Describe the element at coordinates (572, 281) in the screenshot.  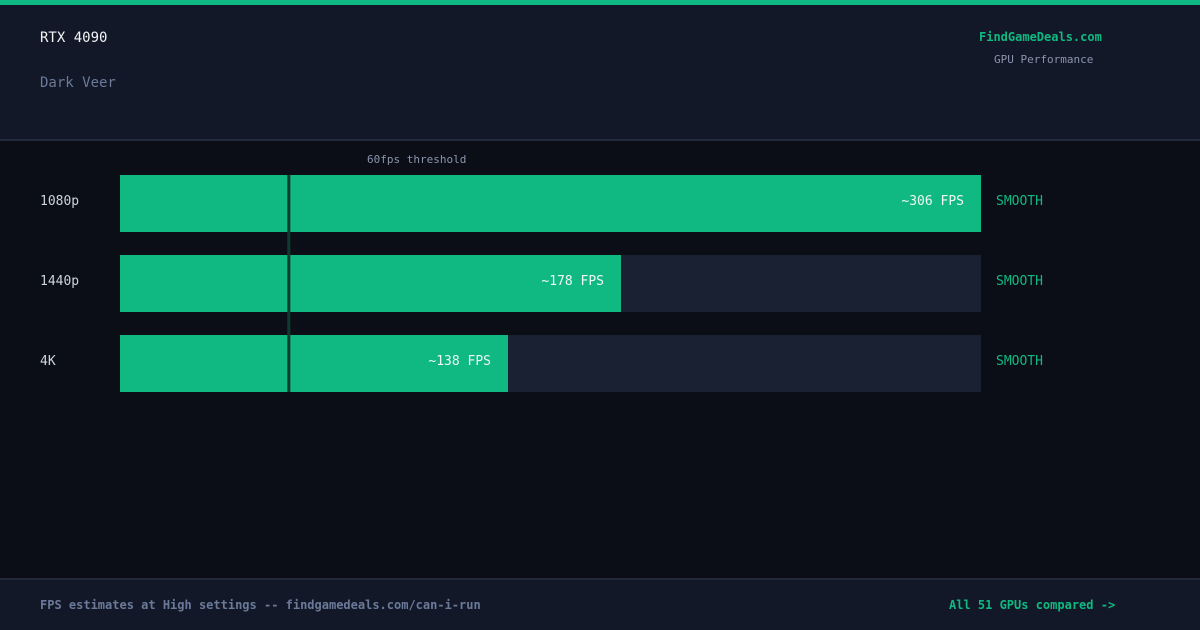
I see `fps-value-label-1440p: ~178 FPS` at that location.